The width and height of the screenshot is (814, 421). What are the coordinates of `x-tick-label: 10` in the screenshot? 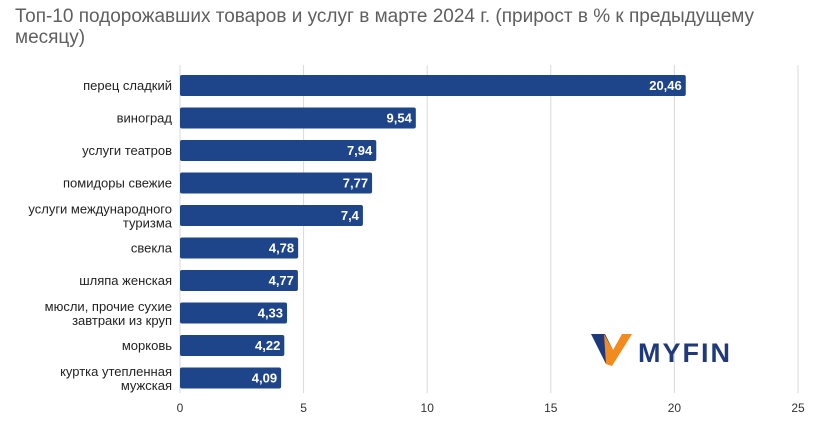 It's located at (428, 408).